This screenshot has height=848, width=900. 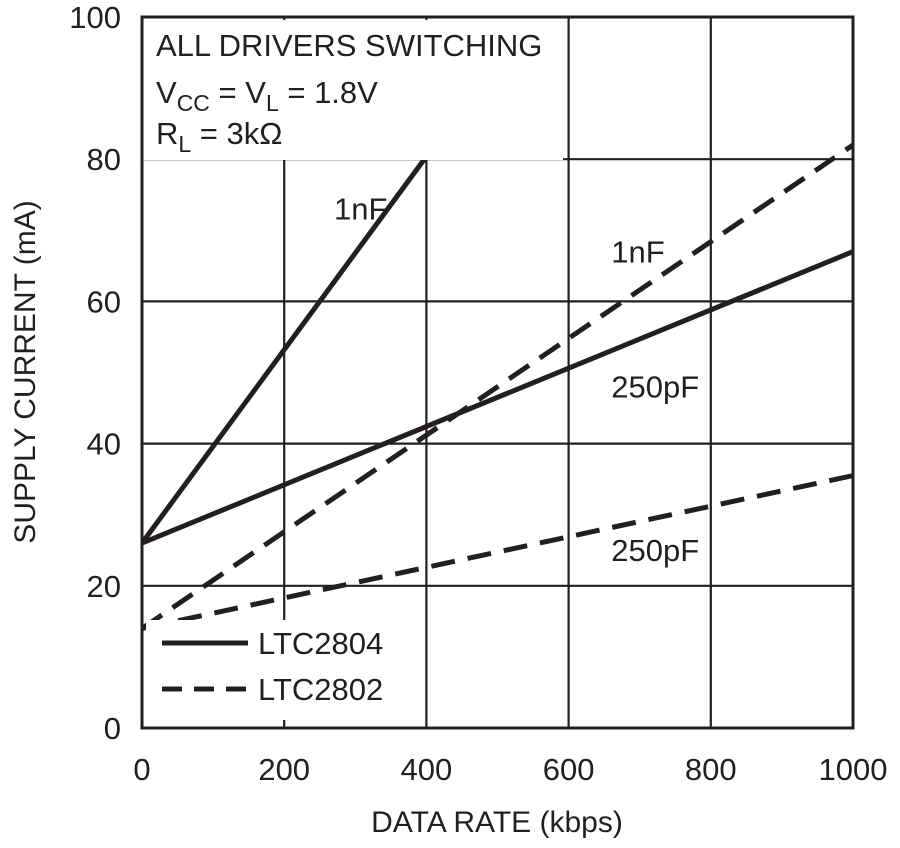 I want to click on annotation-background, so click(x=353, y=90).